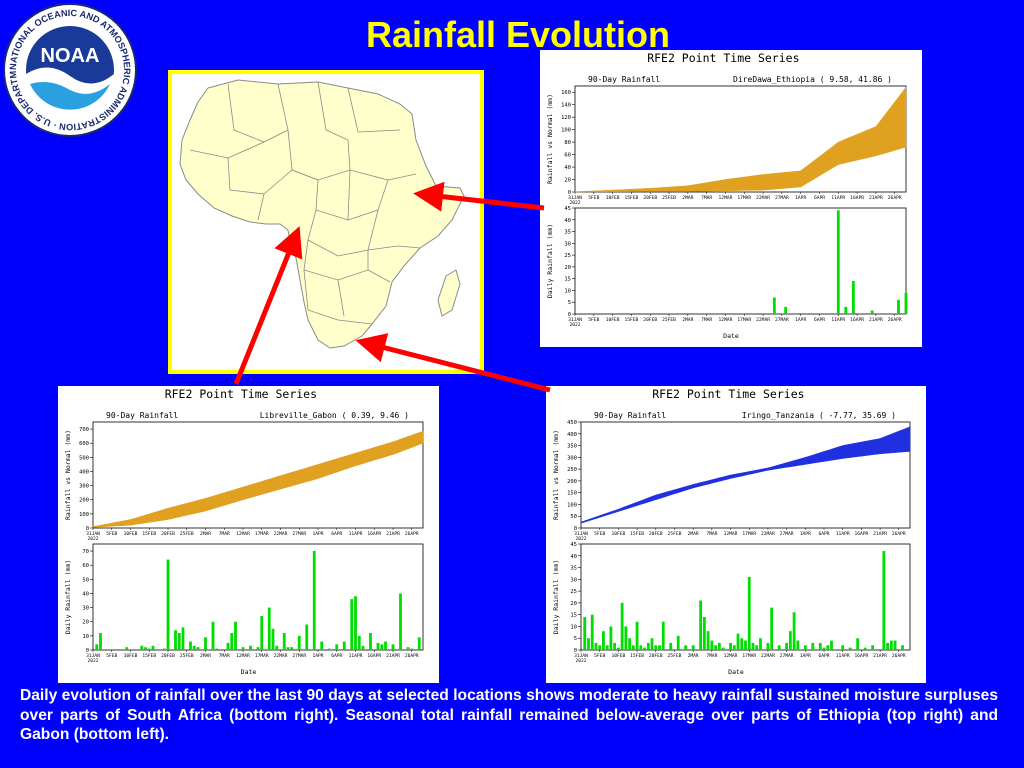 The height and width of the screenshot is (768, 1024). Describe the element at coordinates (241, 394) in the screenshot. I see `chart-title: RFE2 Point Time Series` at that location.